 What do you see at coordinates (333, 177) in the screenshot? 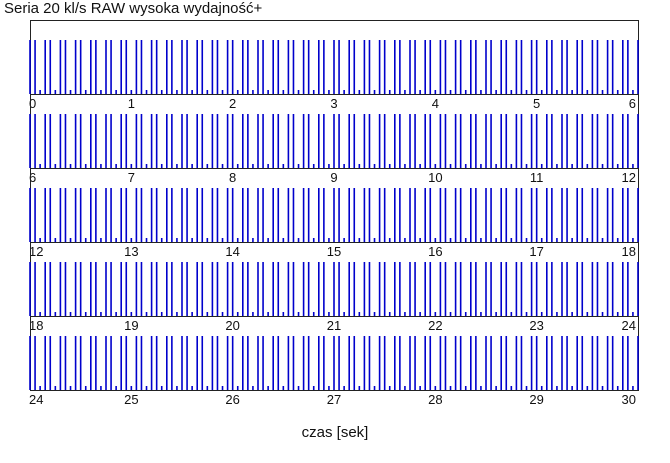
I see `x-tick-label: 9` at bounding box center [333, 177].